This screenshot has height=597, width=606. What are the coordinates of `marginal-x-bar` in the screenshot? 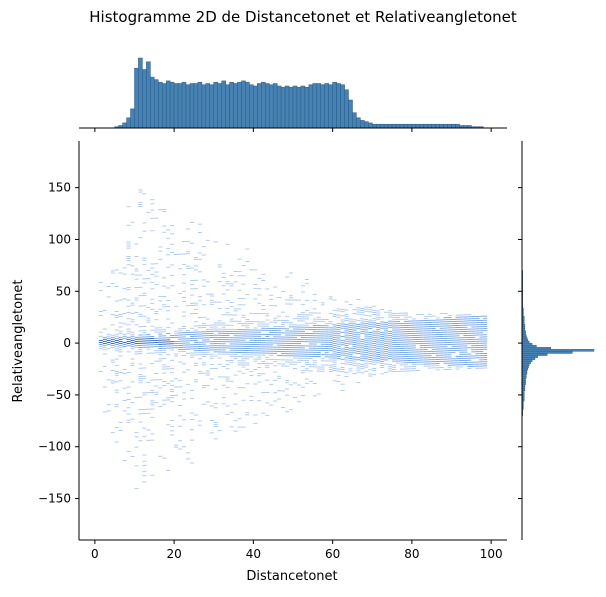 It's located at (362, 124).